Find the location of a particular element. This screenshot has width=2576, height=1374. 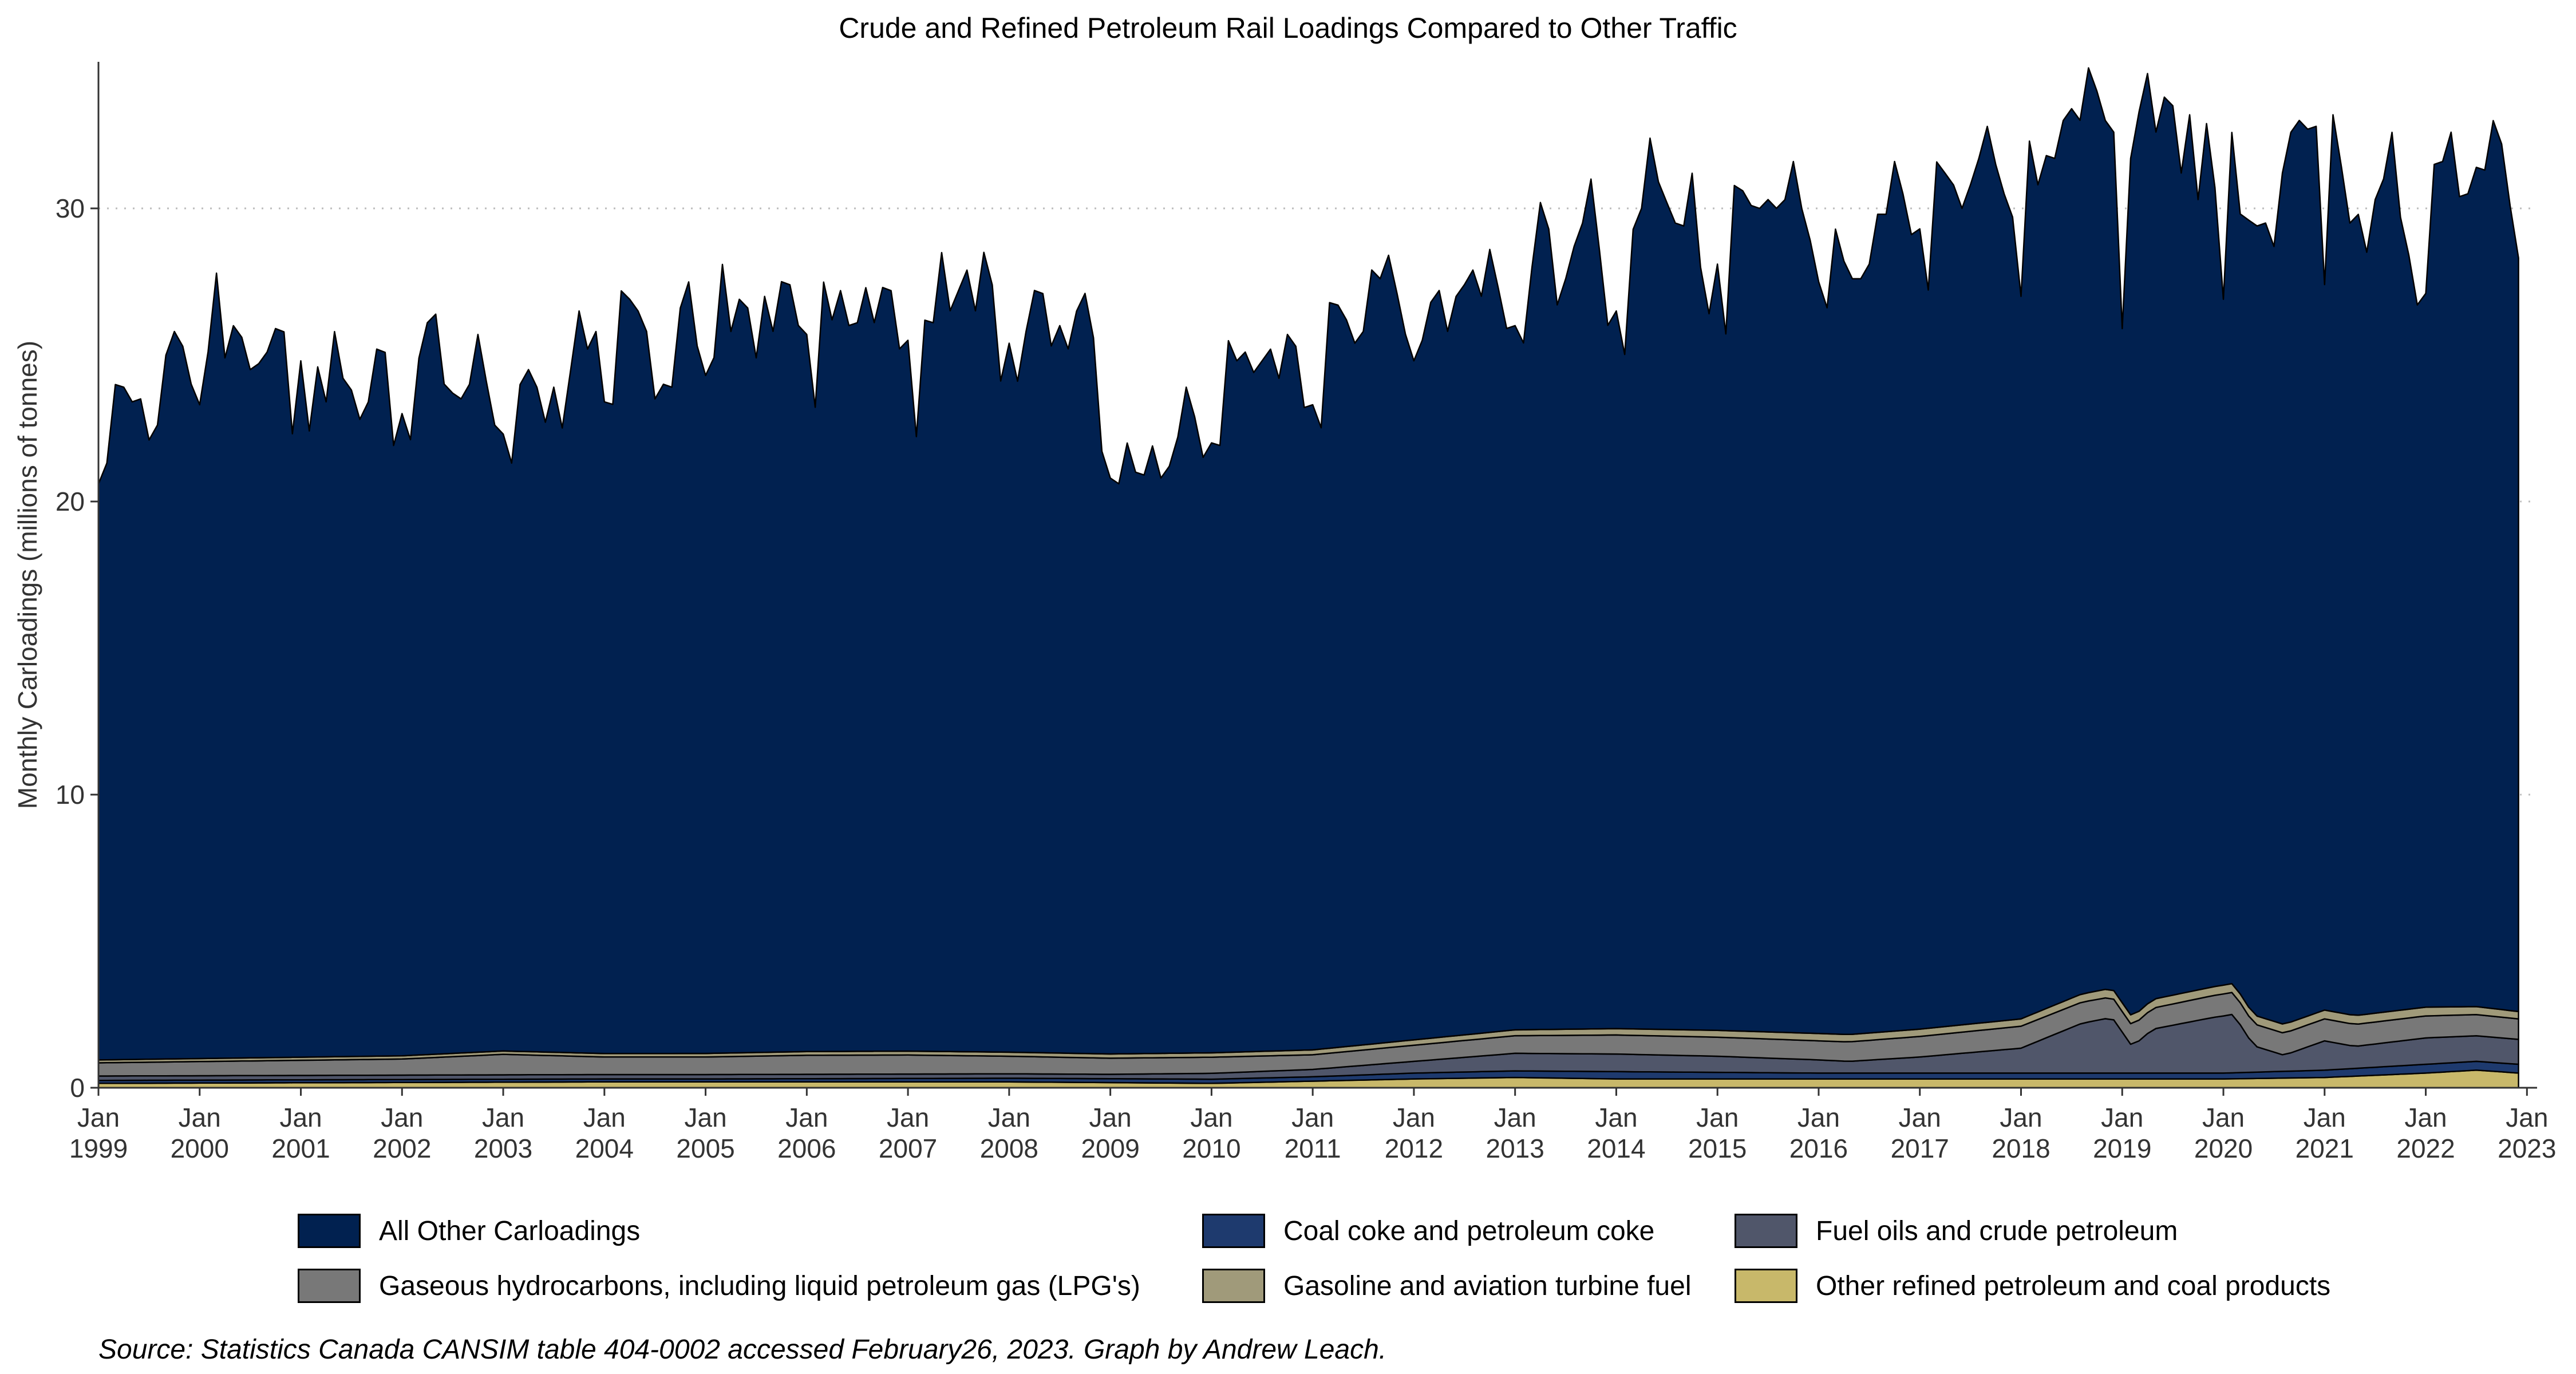

x-tick-label: 2005 is located at coordinates (705, 1149).